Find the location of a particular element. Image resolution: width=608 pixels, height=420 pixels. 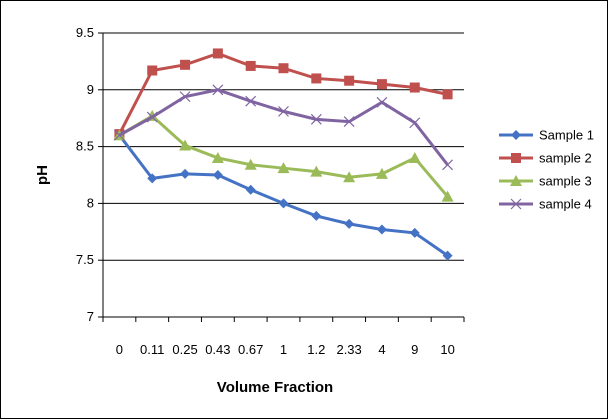

x-tick-label: 1 is located at coordinates (283, 349).